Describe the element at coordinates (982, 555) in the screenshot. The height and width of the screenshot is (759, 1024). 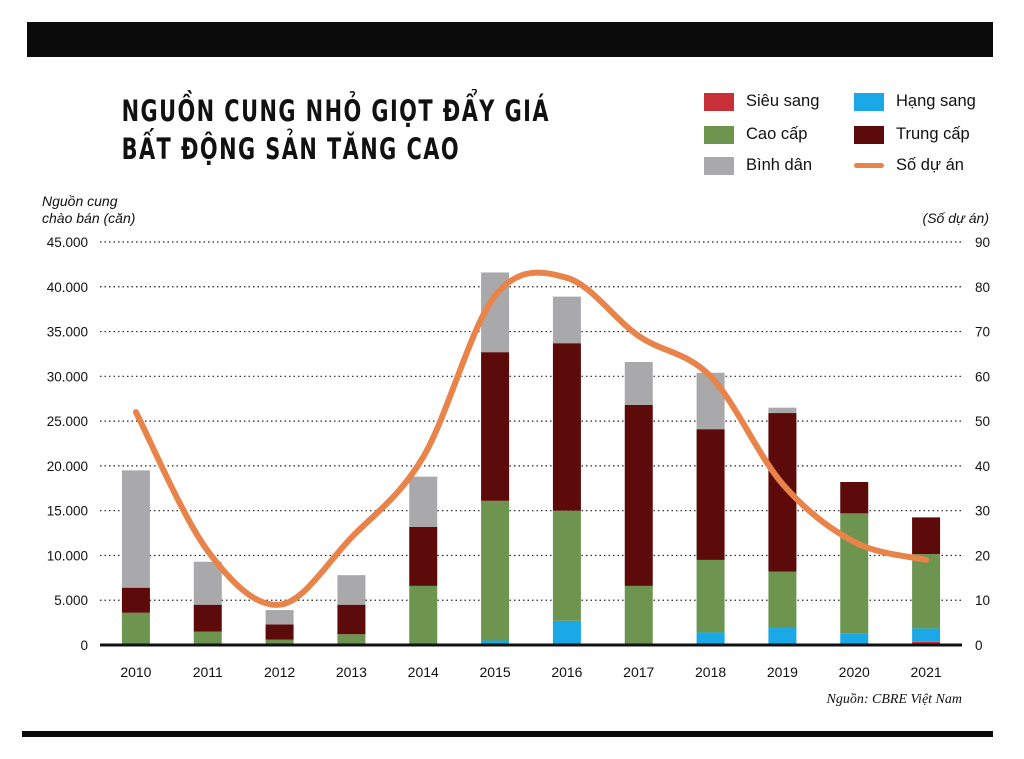
I see `y2-tick-label: 20` at that location.